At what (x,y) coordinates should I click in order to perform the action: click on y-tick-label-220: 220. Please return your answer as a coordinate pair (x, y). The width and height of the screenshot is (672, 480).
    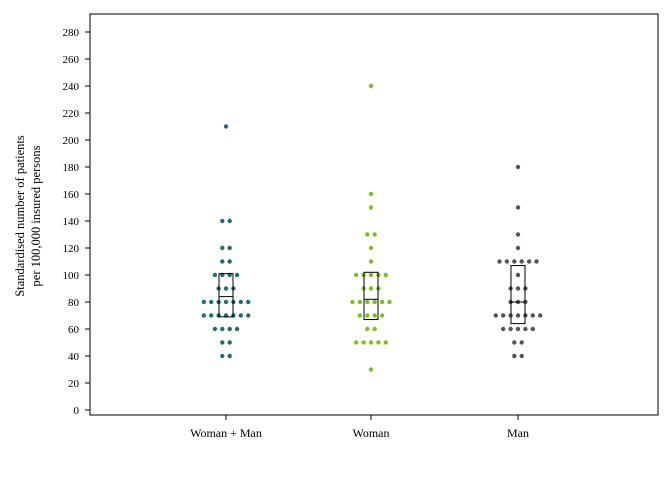
    Looking at the image, I should click on (71, 114).